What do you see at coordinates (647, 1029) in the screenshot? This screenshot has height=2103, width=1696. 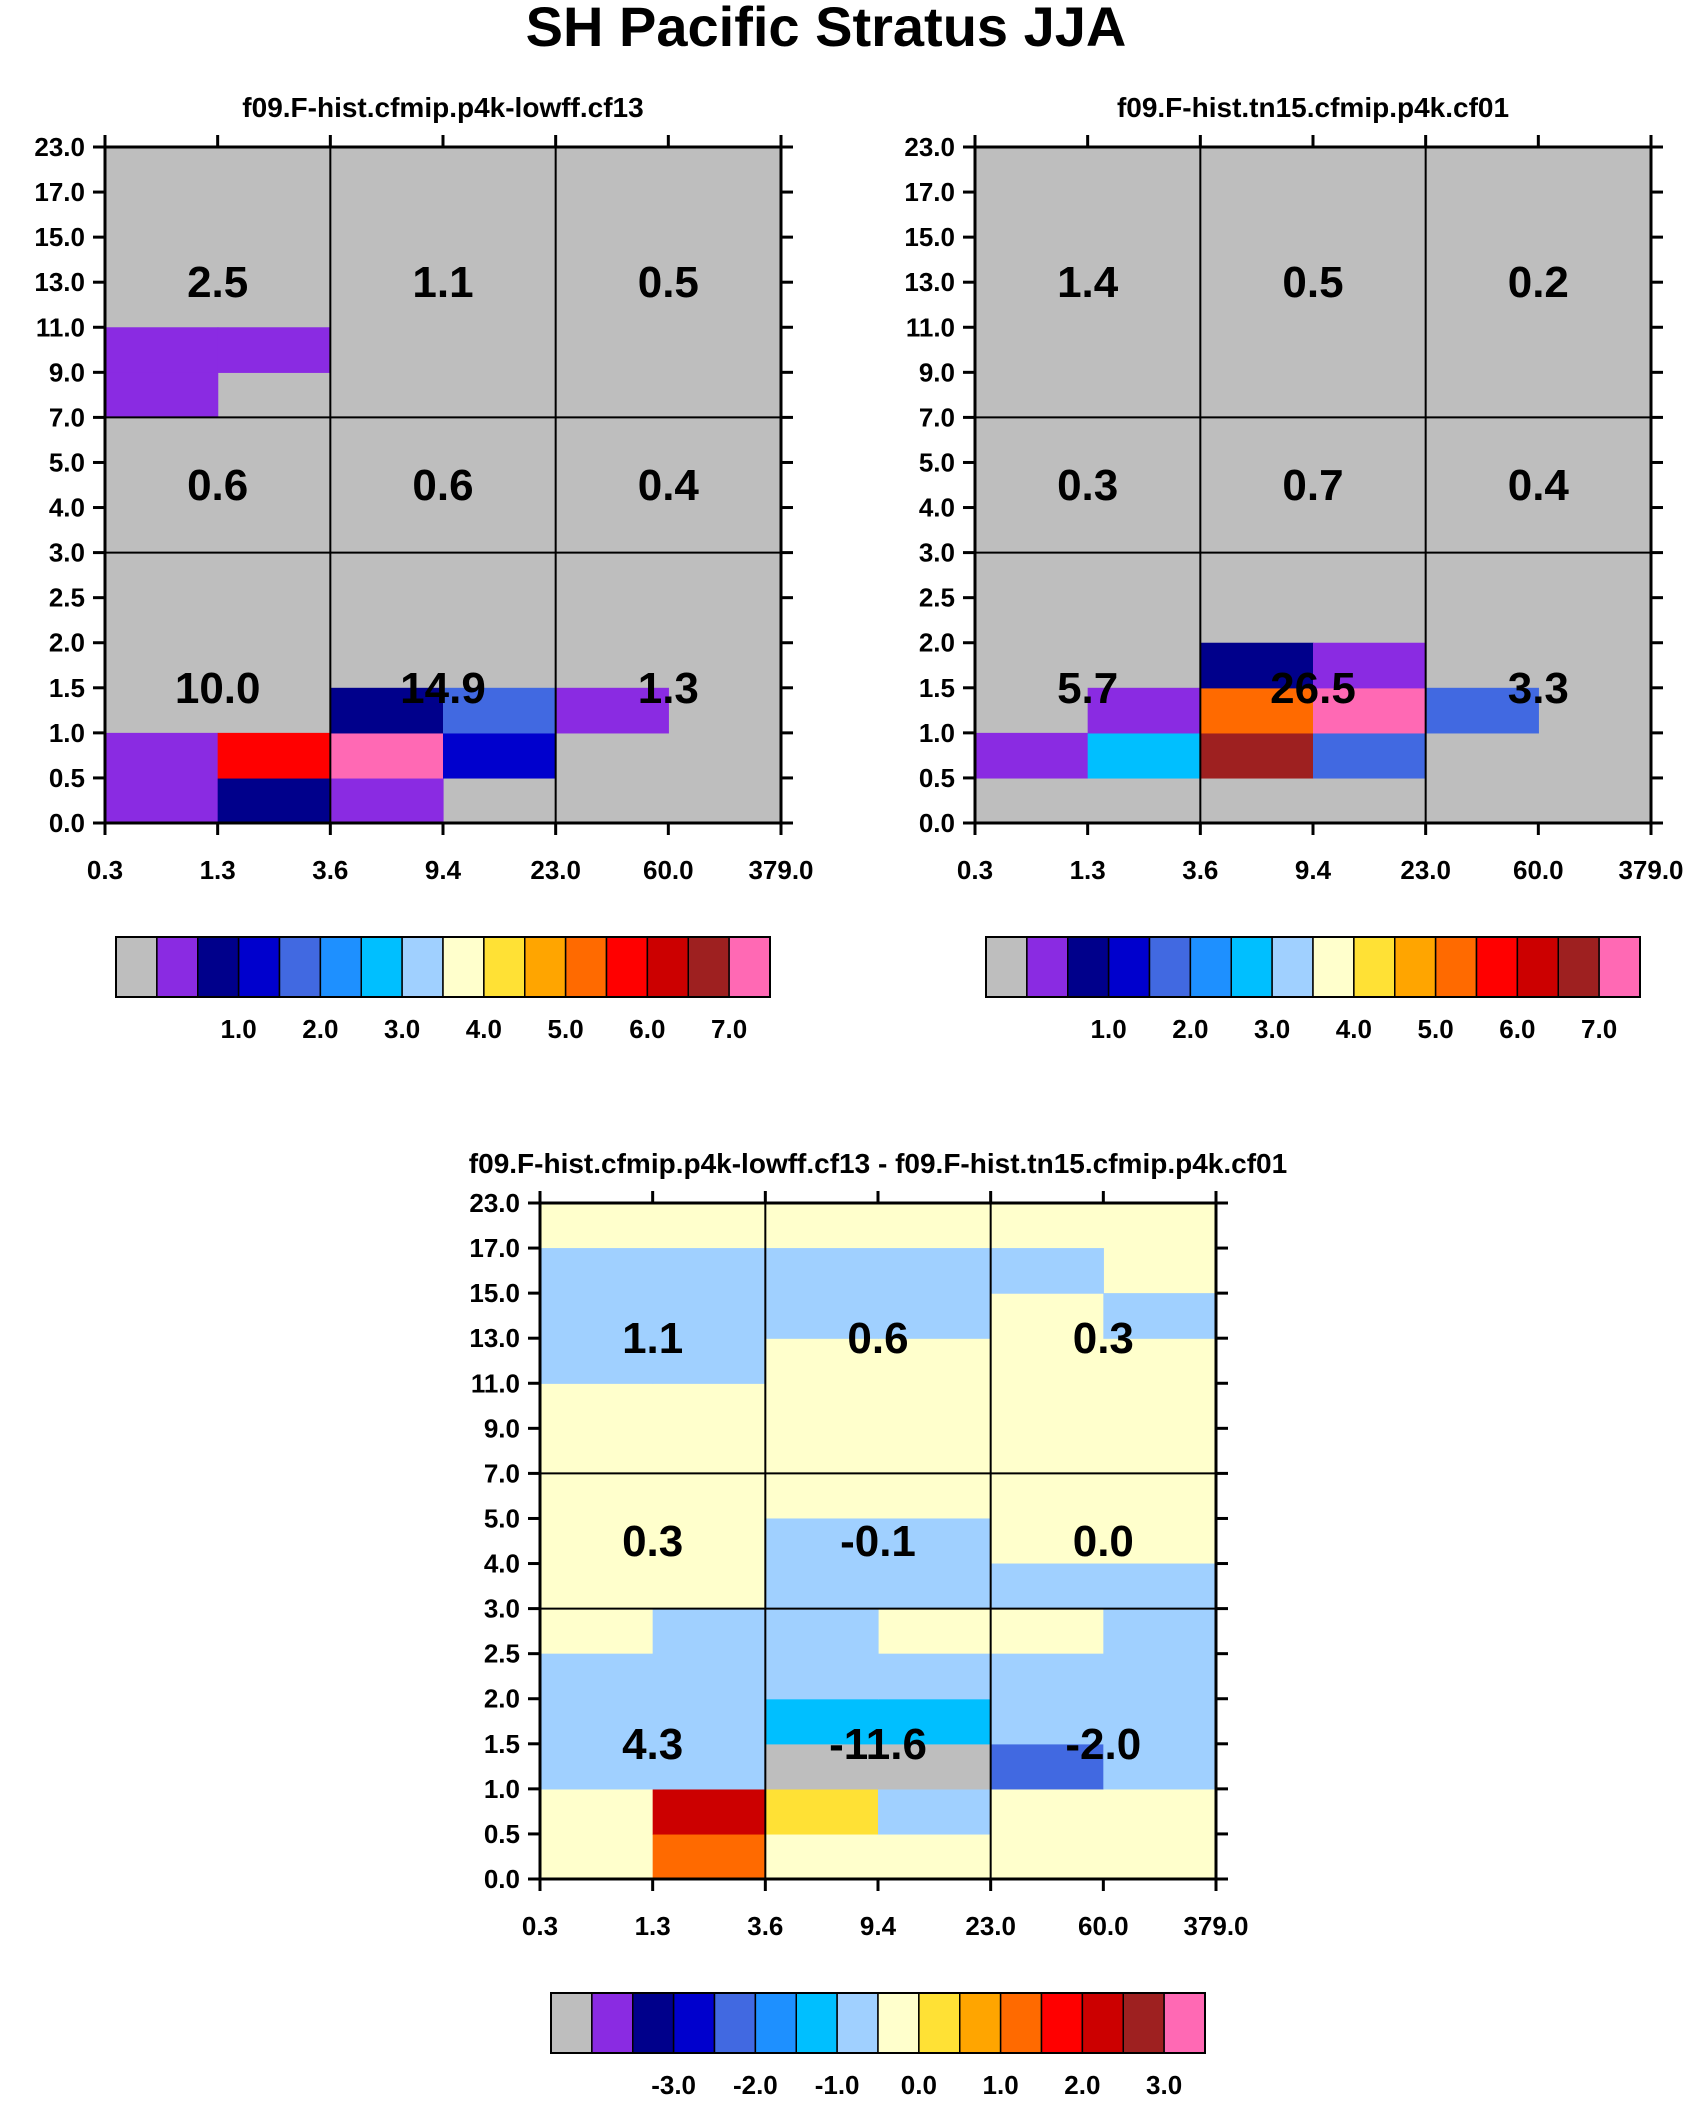 I see `colorbar-label: 6.0` at bounding box center [647, 1029].